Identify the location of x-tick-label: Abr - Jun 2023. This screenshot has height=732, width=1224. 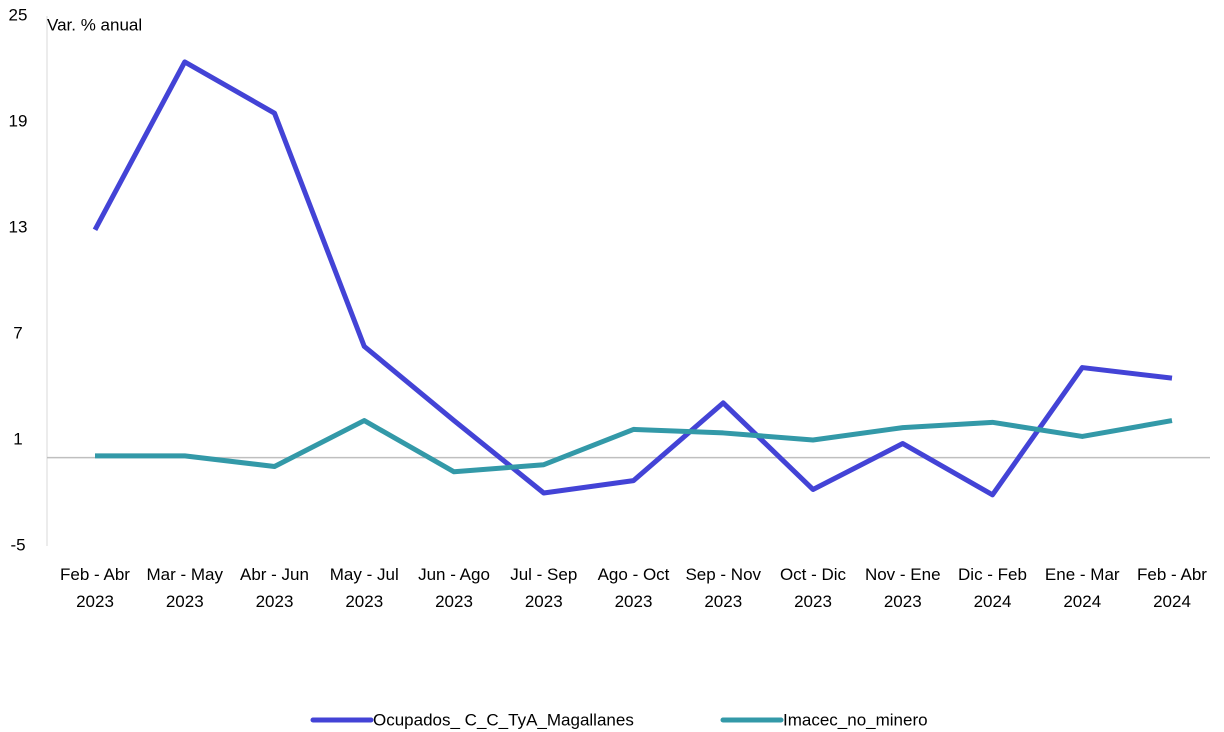
(274, 588).